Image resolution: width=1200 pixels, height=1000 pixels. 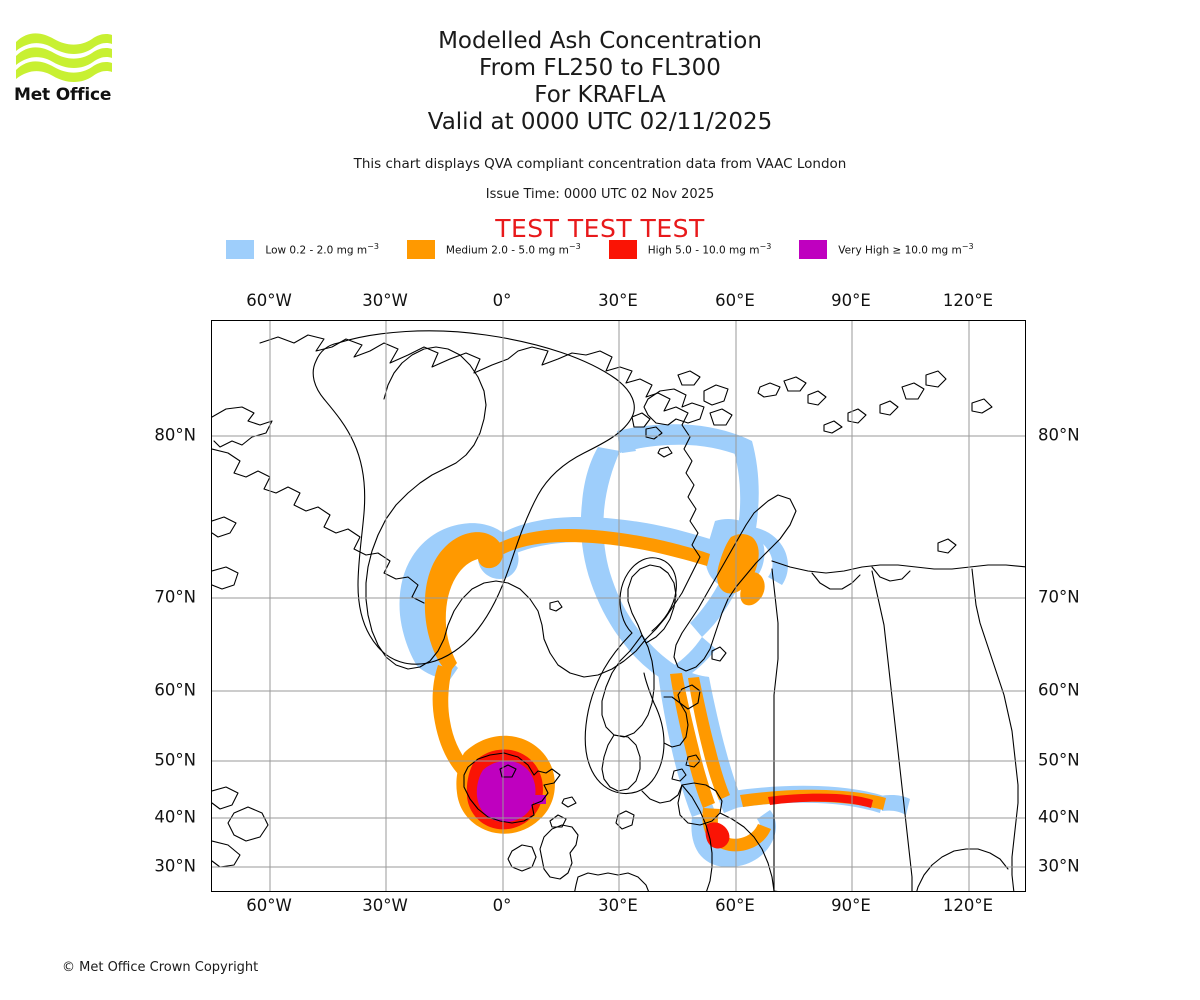 I want to click on issue-time: Issue Time: 0000 UTC 02 Nov 2025, so click(x=600, y=194).